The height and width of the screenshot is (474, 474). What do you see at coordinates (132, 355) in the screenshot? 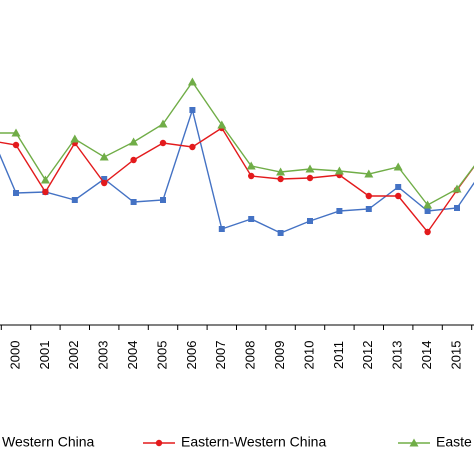
I see `x-tick-label: 2004` at bounding box center [132, 355].